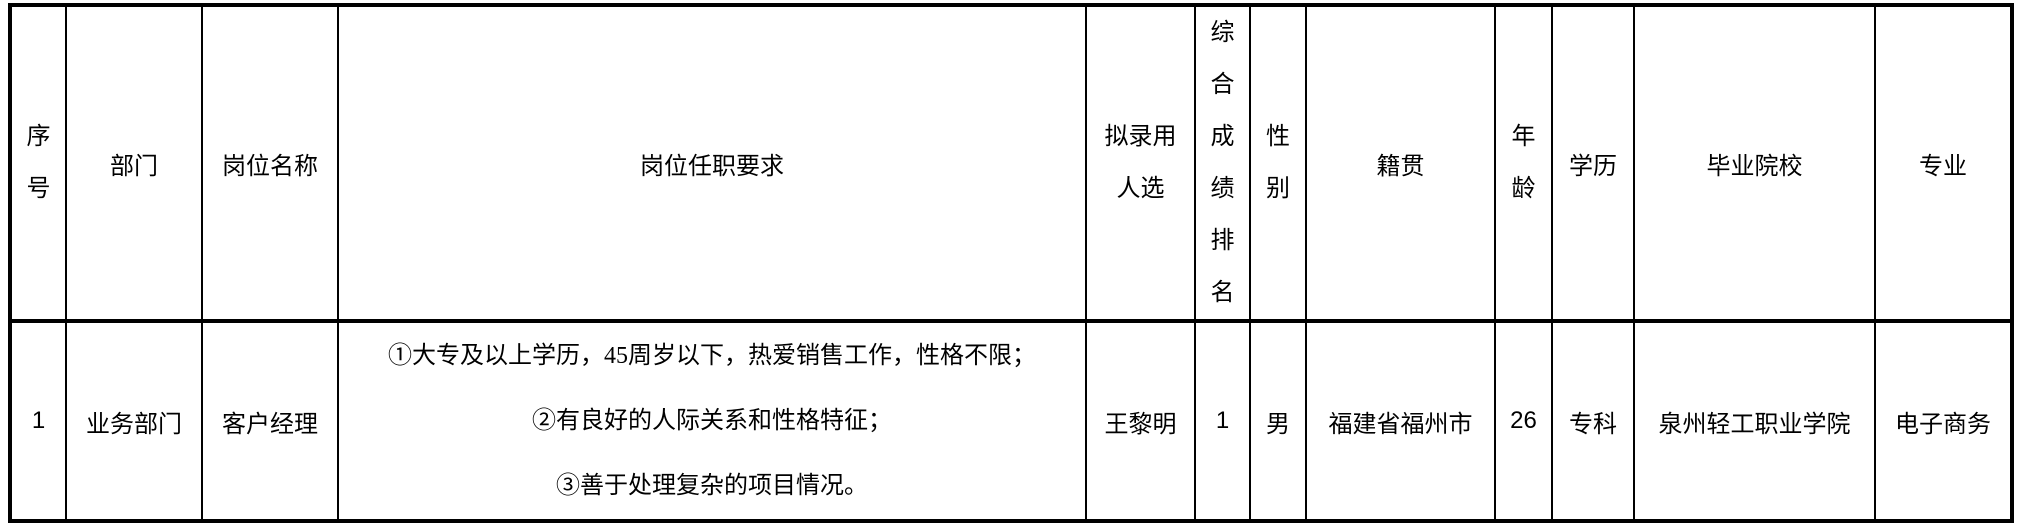  Describe the element at coordinates (134, 421) in the screenshot. I see `cell-dept: 业务部门` at that location.